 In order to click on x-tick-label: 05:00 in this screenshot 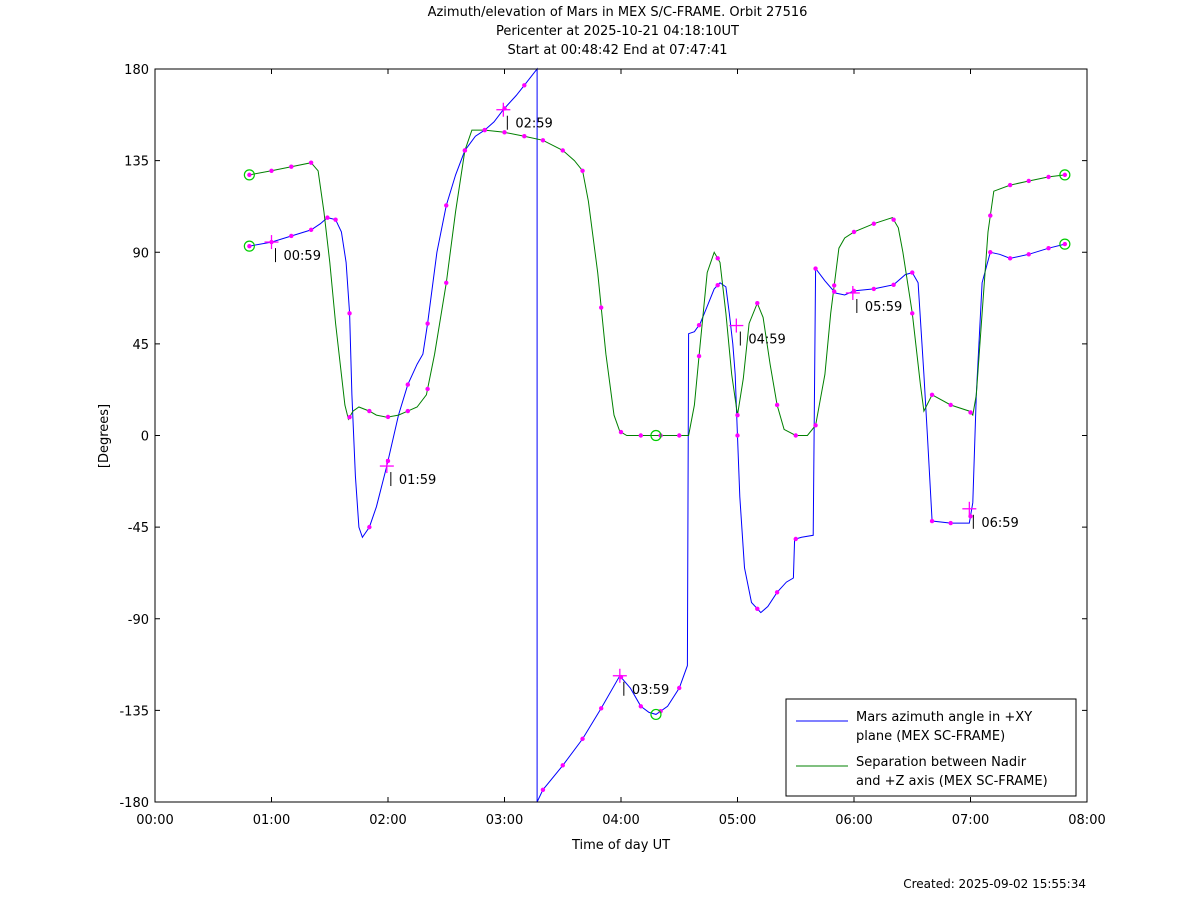, I will do `click(737, 820)`.